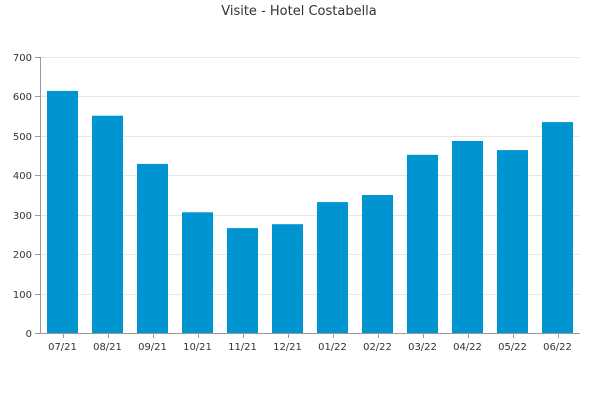 The width and height of the screenshot is (600, 400). Describe the element at coordinates (197, 347) in the screenshot. I see `x-tick-label-3: 10/21` at that location.